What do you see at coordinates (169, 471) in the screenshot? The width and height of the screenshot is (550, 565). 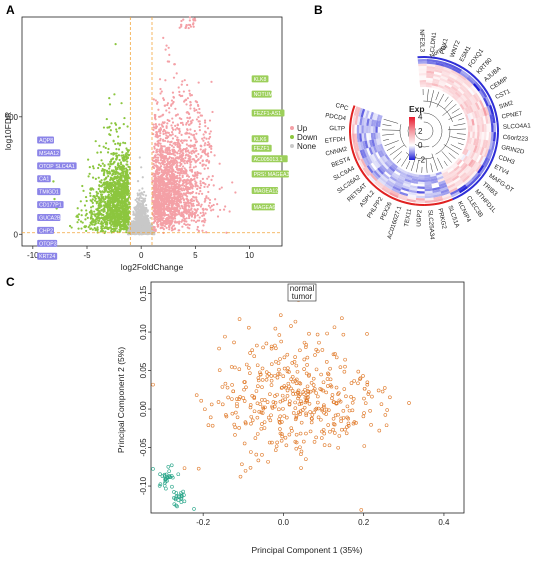 I see `pca-point-normal` at bounding box center [169, 471].